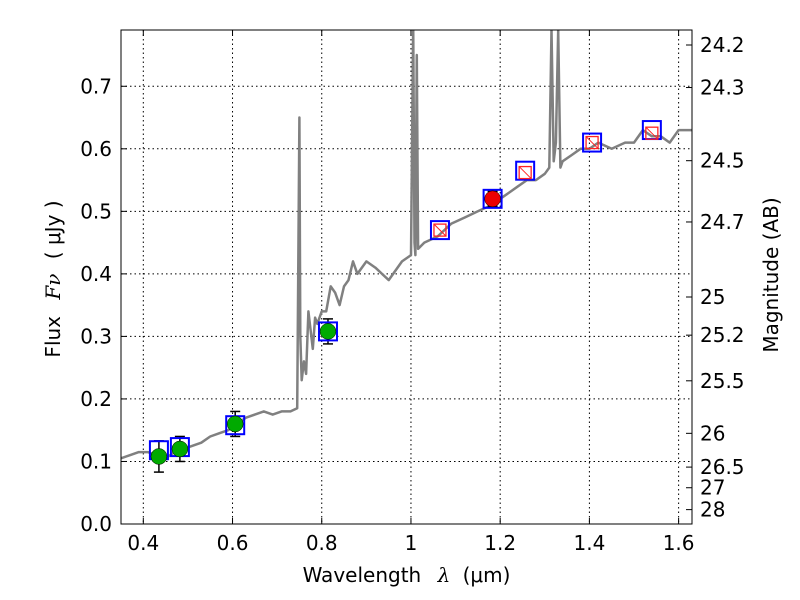  What do you see at coordinates (233, 543) in the screenshot?
I see `x-tick-label: 0.6` at bounding box center [233, 543].